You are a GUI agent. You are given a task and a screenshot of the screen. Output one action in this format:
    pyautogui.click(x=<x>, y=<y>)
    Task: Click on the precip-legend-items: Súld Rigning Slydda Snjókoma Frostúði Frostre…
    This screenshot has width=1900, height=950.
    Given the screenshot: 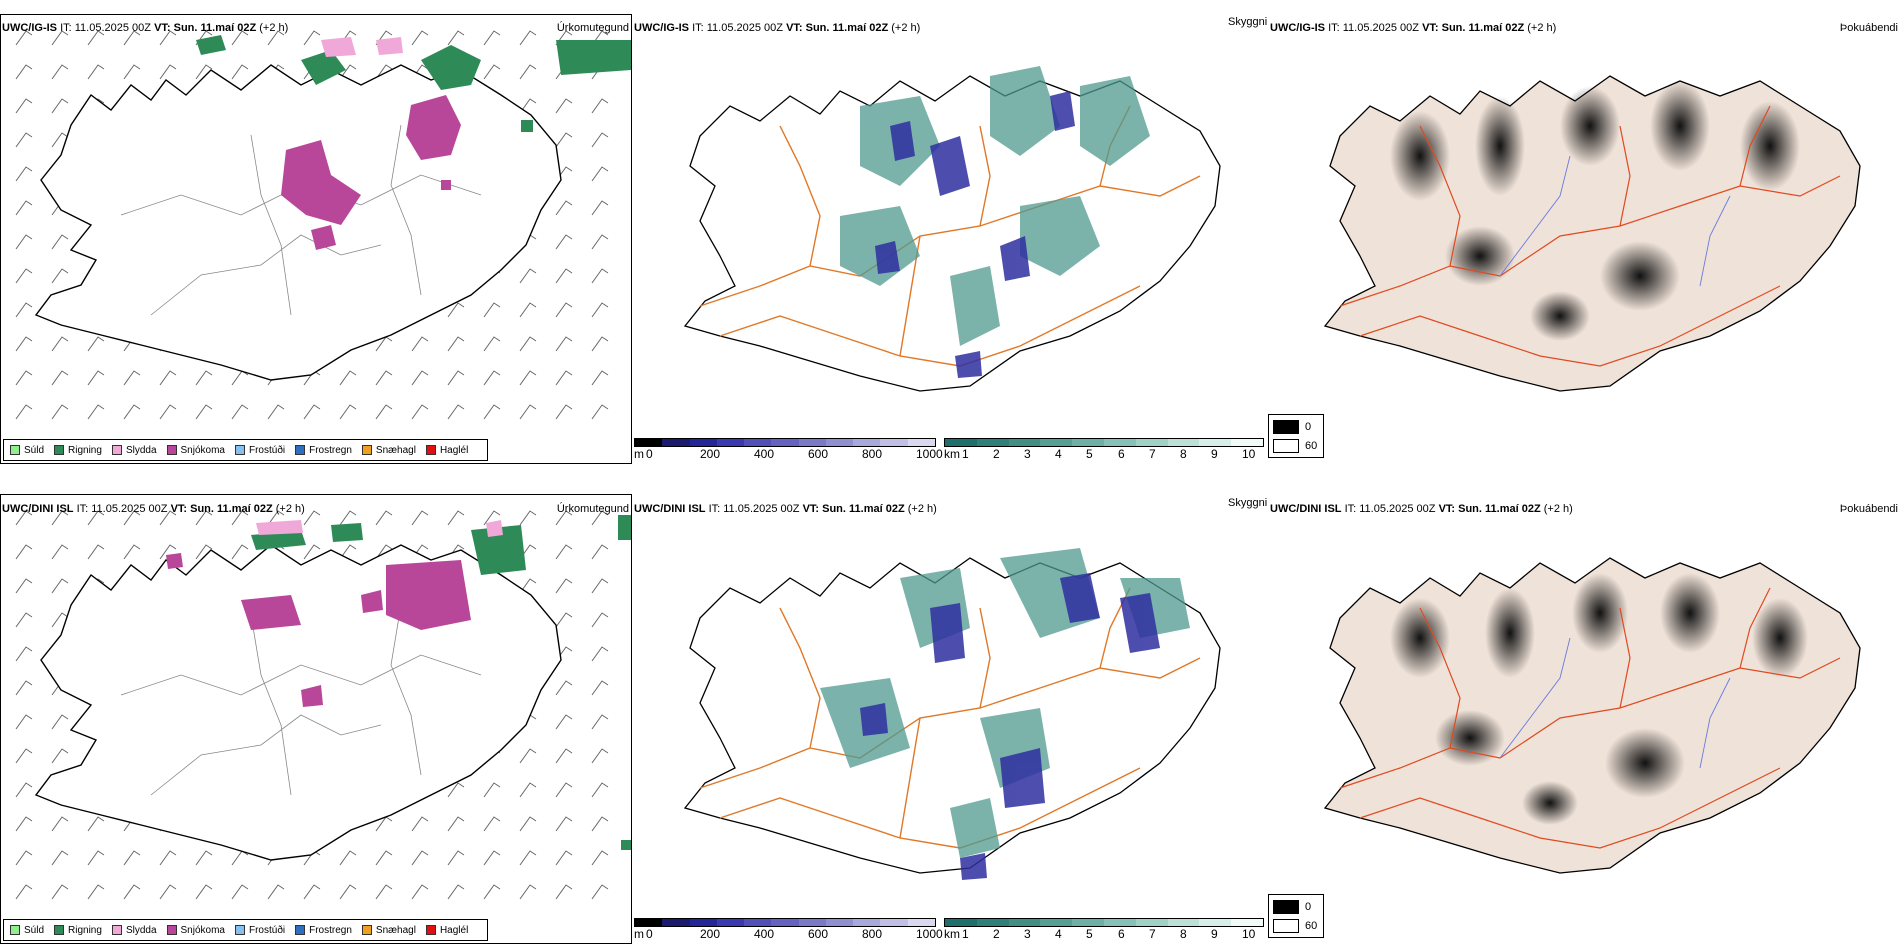 What is the action you would take?
    pyautogui.click(x=239, y=450)
    